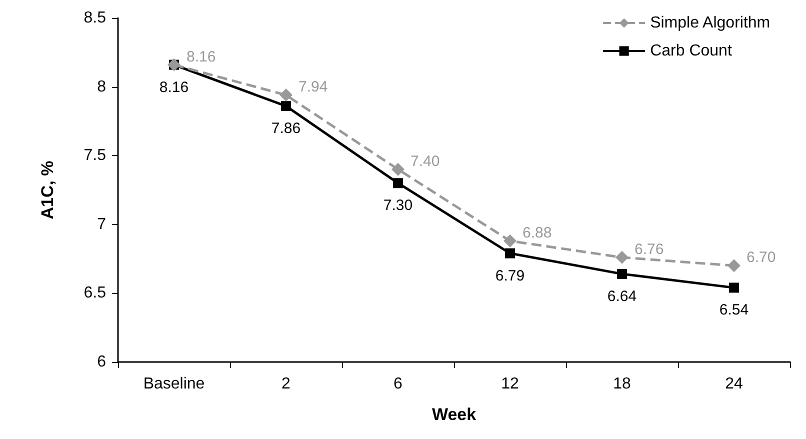  I want to click on legend-label: Carb Count, so click(691, 51).